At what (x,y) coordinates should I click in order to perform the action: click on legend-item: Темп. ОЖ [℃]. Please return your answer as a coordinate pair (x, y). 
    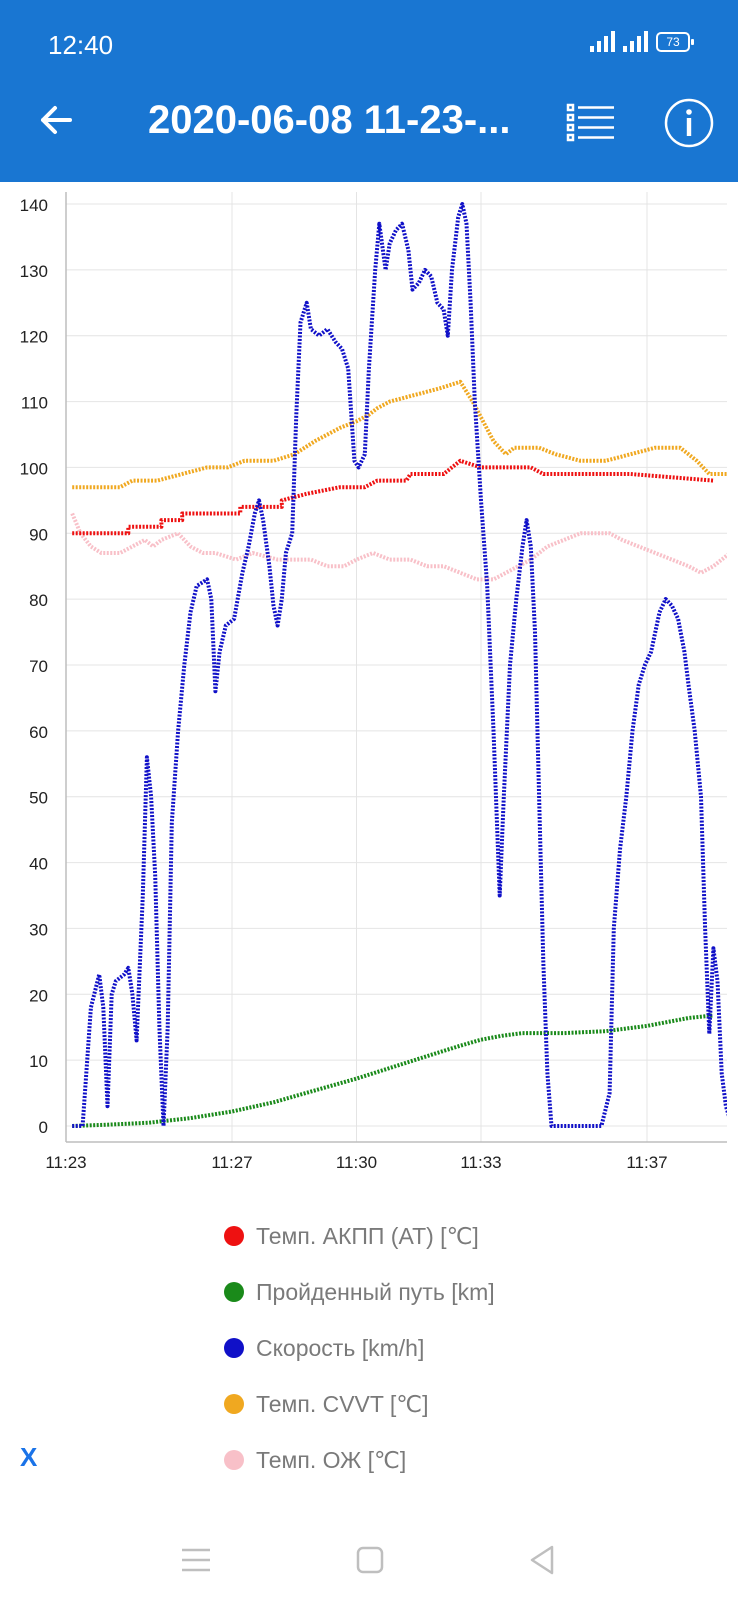
    Looking at the image, I should click on (359, 1460).